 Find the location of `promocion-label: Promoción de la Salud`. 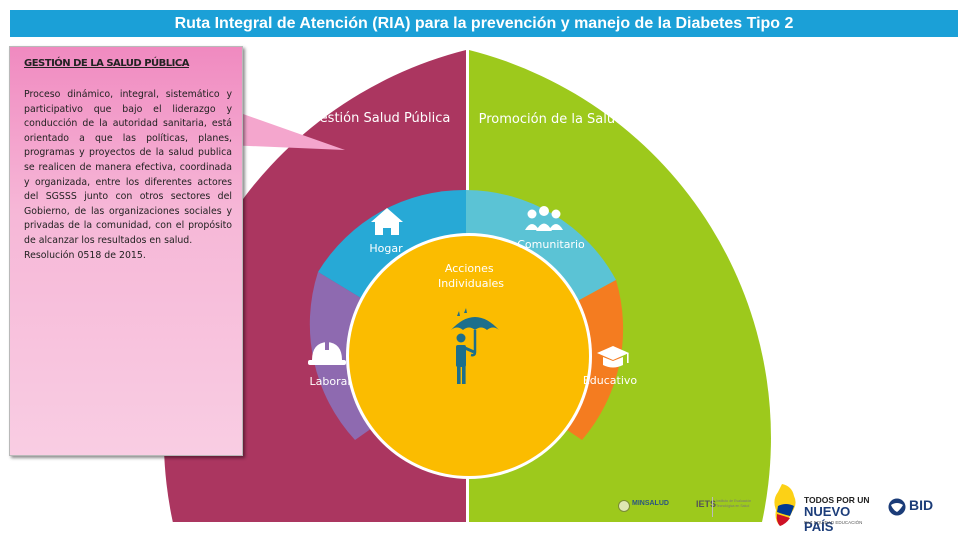

promocion-label: Promoción de la Salud is located at coordinates (551, 119).